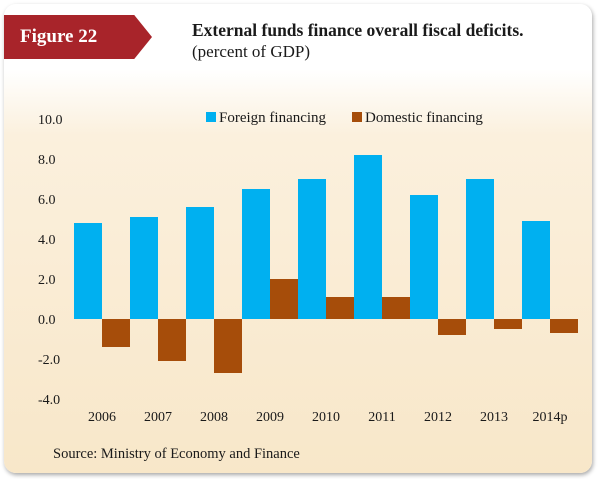  I want to click on legend-foreign-swatch, so click(211, 117).